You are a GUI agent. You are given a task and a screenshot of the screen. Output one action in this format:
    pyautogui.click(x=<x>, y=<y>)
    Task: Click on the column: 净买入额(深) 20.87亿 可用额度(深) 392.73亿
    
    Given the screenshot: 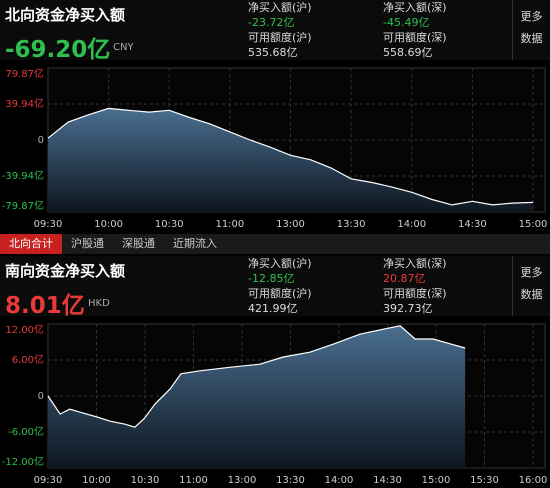 What is the action you would take?
    pyautogui.click(x=415, y=286)
    